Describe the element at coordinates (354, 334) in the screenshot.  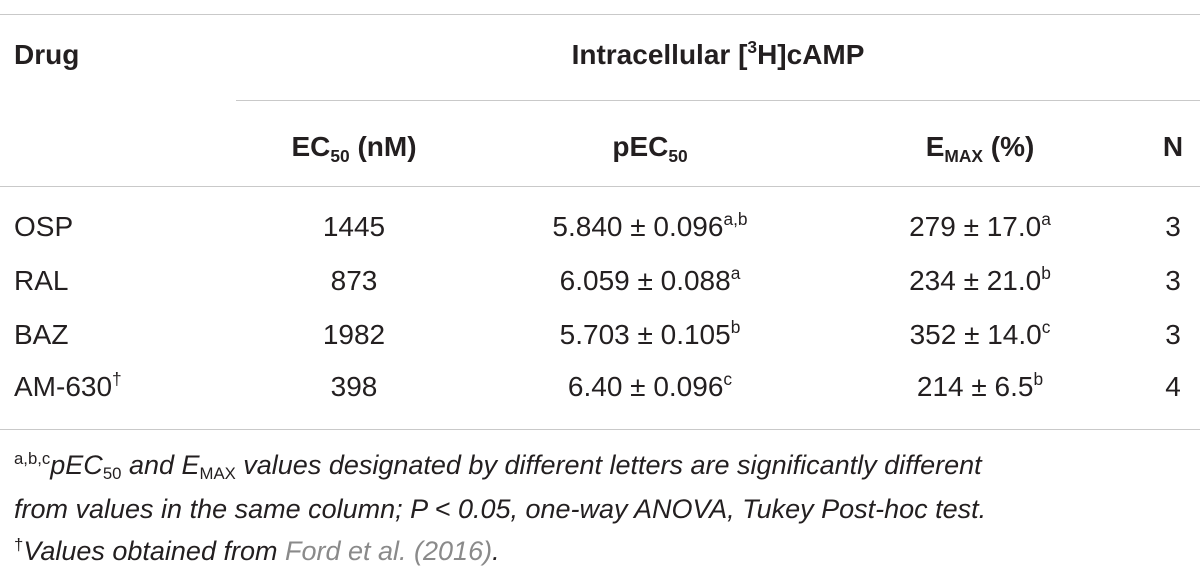
I see `cell-ec50: 1982` at that location.